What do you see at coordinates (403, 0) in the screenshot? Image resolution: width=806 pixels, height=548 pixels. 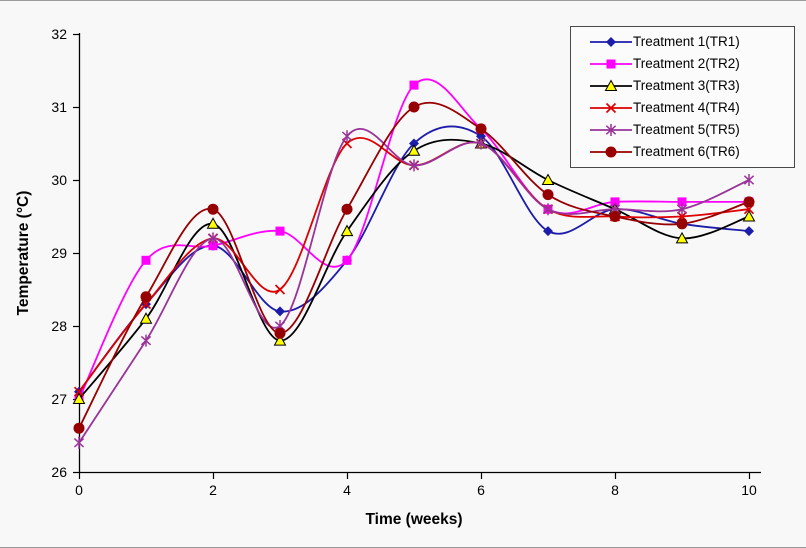 I see `window-border-top` at bounding box center [403, 0].